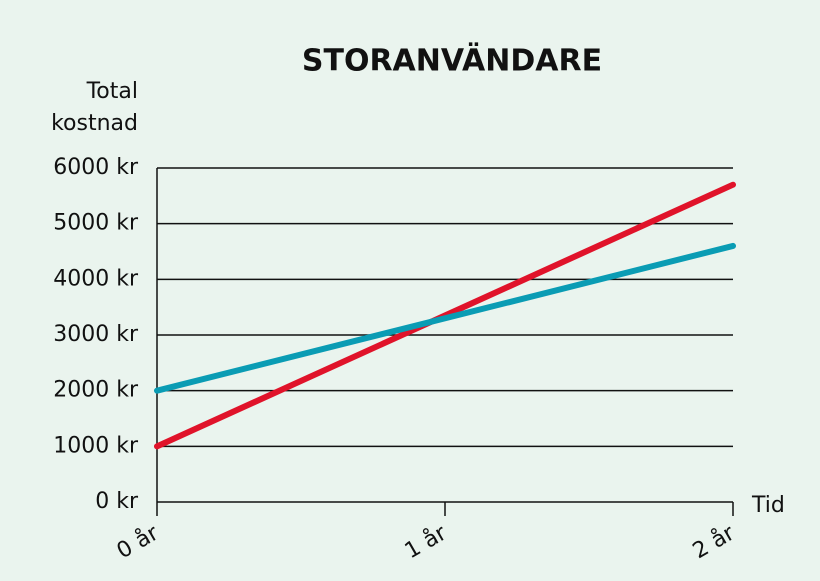 The image size is (820, 581). I want to click on x-tick-label: 1 år, so click(426, 541).